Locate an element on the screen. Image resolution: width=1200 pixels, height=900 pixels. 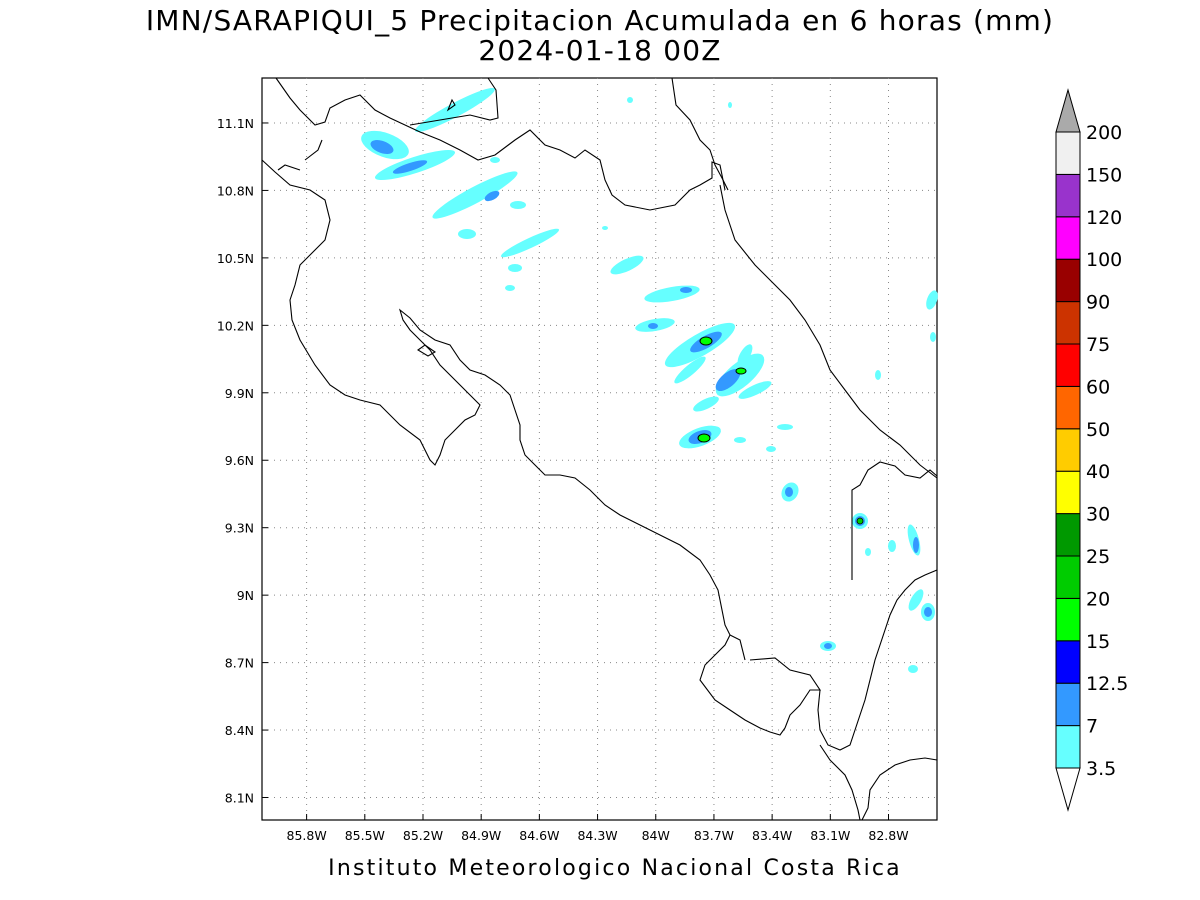
x-tick-label: 85.5W is located at coordinates (365, 835).